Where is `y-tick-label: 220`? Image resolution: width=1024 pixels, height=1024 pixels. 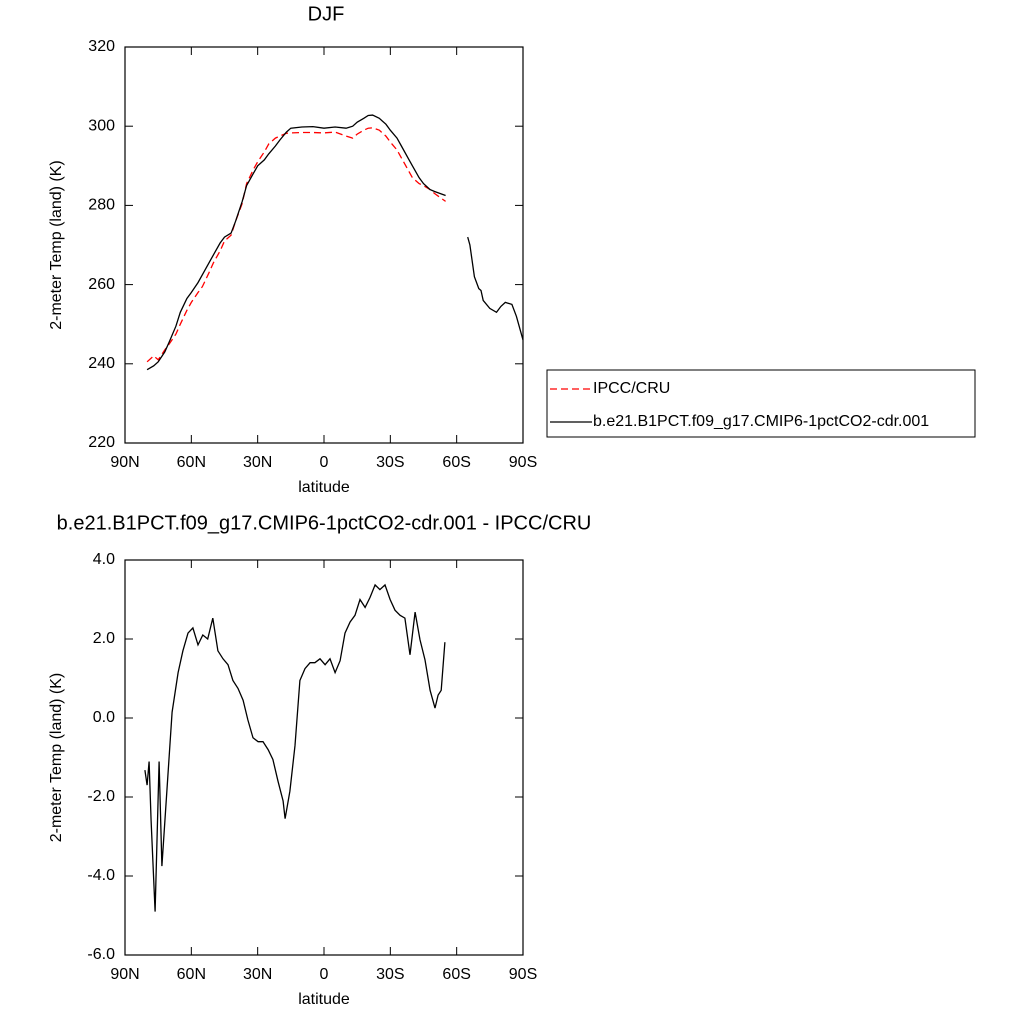 y-tick-label: 220 is located at coordinates (101, 442).